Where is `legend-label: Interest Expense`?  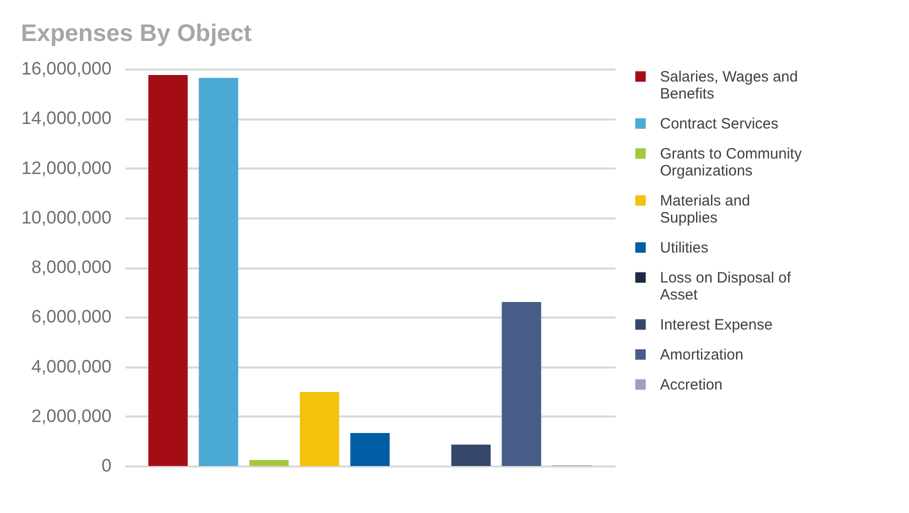 legend-label: Interest Expense is located at coordinates (716, 325).